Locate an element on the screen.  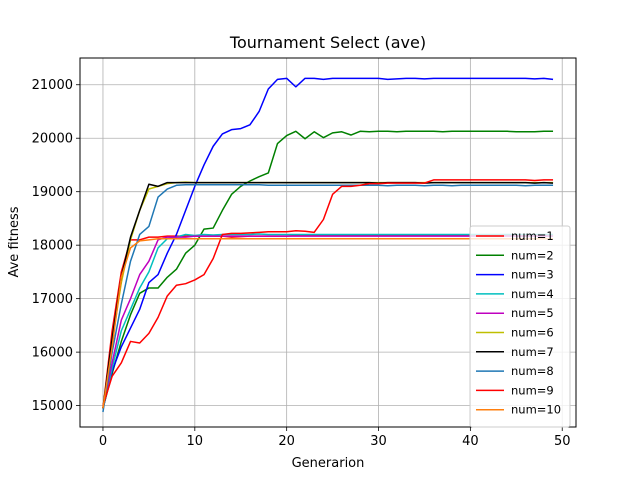
x-axis-label: Generarion is located at coordinates (328, 463).